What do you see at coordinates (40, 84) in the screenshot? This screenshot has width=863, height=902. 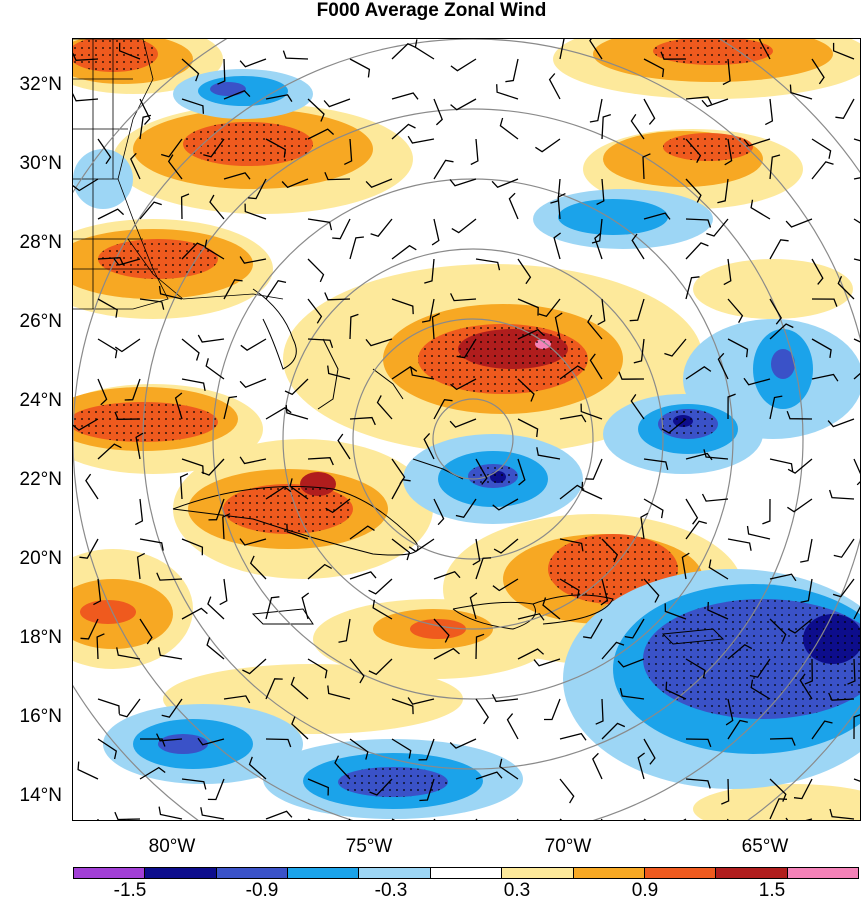 I see `lat-label-32: 32°N` at bounding box center [40, 84].